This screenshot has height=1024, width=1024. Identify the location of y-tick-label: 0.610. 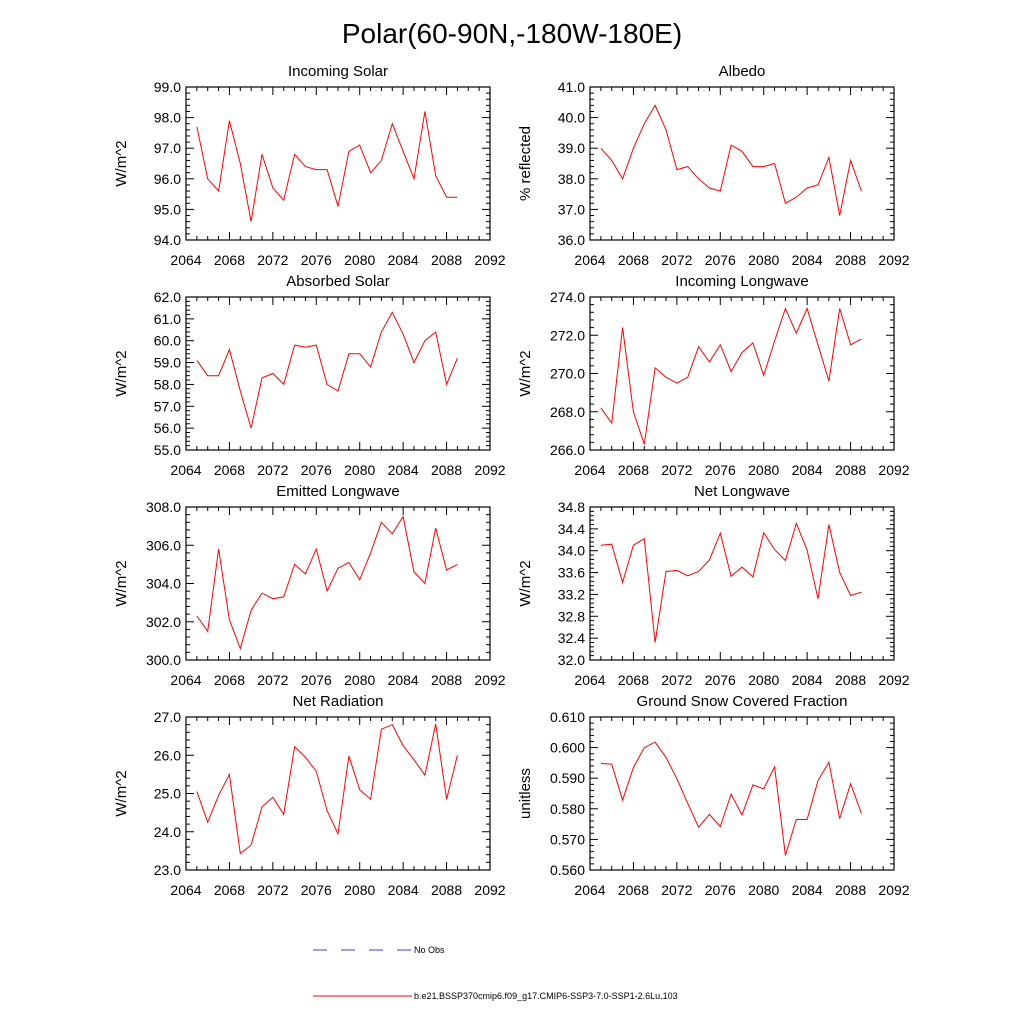
(567, 717).